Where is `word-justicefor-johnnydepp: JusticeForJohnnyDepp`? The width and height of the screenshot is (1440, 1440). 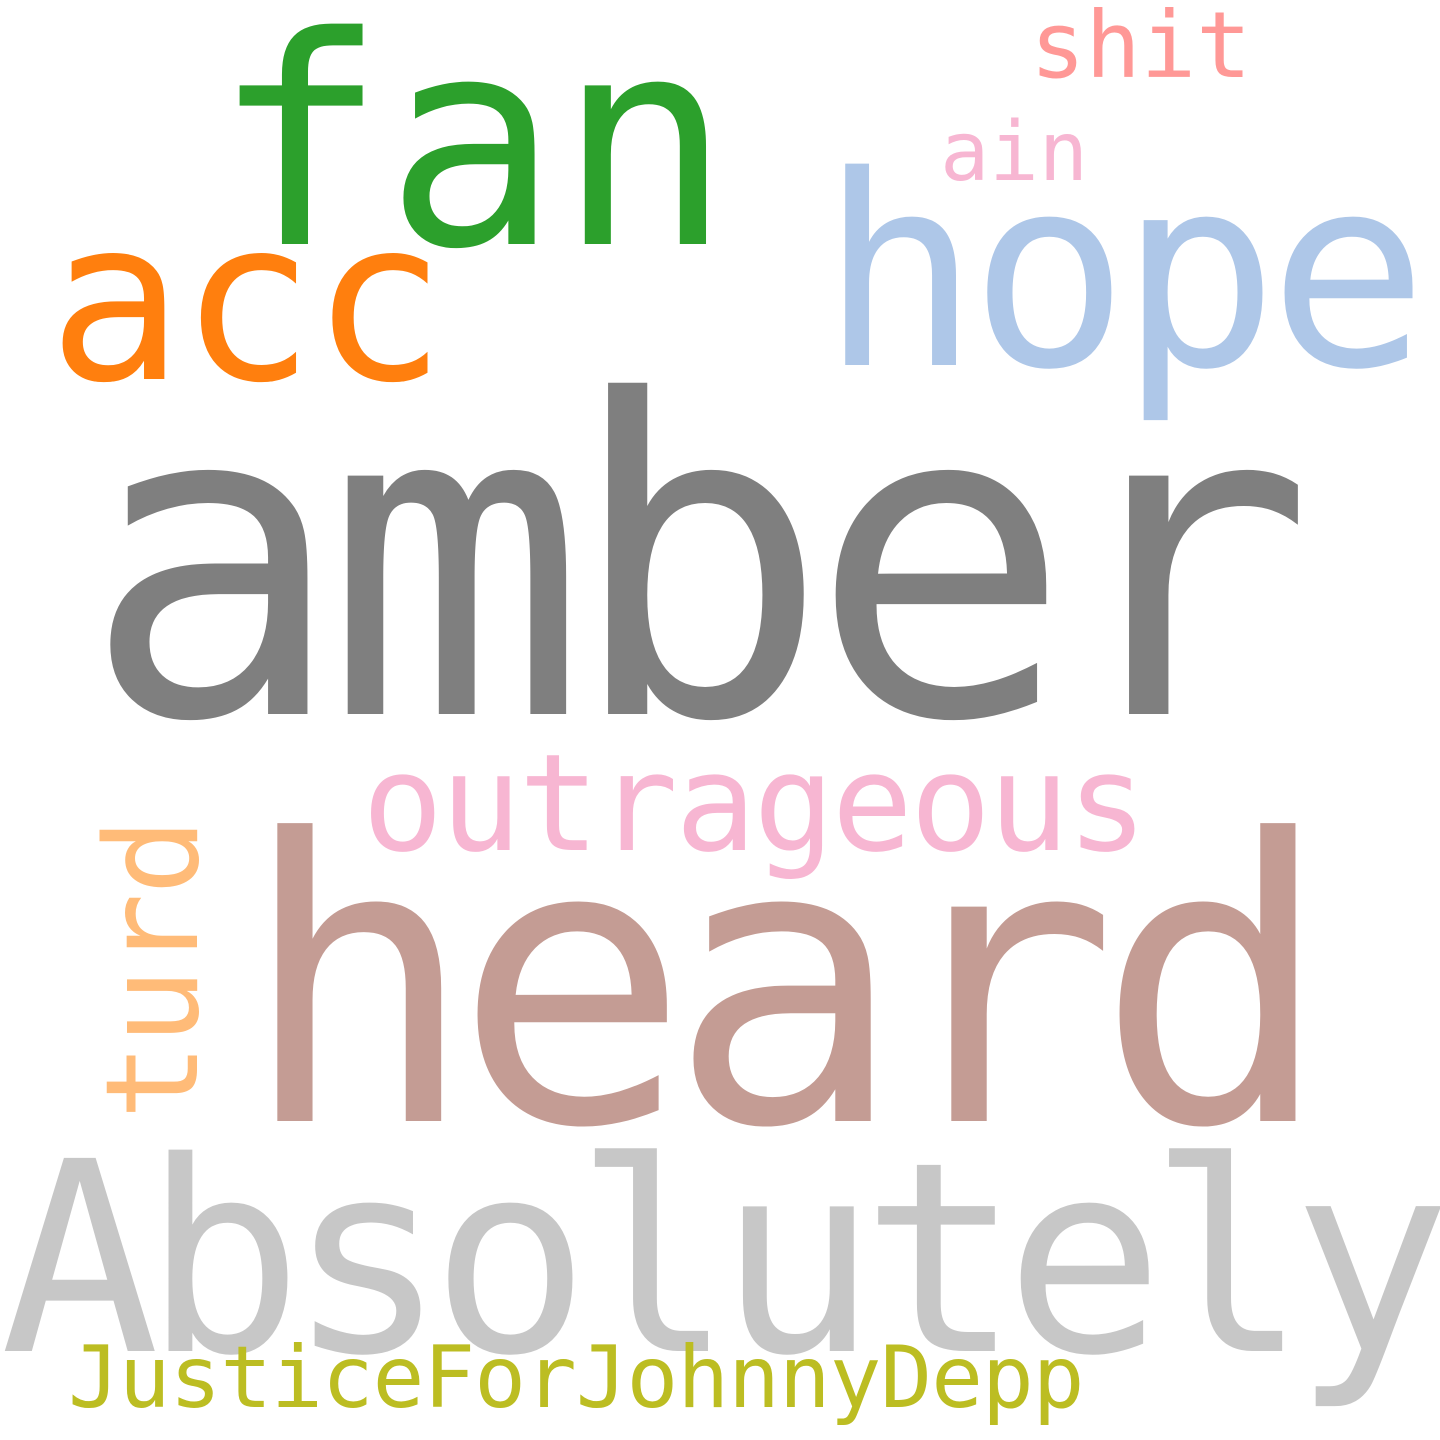 word-justicefor-johnnydepp: JusticeForJohnnyDepp is located at coordinates (576, 1378).